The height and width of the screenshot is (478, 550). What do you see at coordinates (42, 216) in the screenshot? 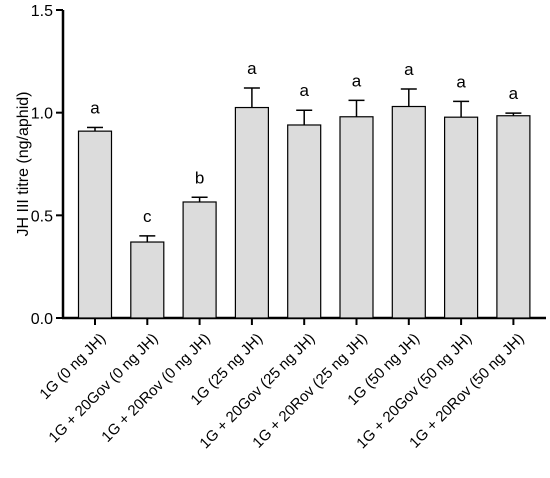
I see `y-tick-label: 0.5` at bounding box center [42, 216].